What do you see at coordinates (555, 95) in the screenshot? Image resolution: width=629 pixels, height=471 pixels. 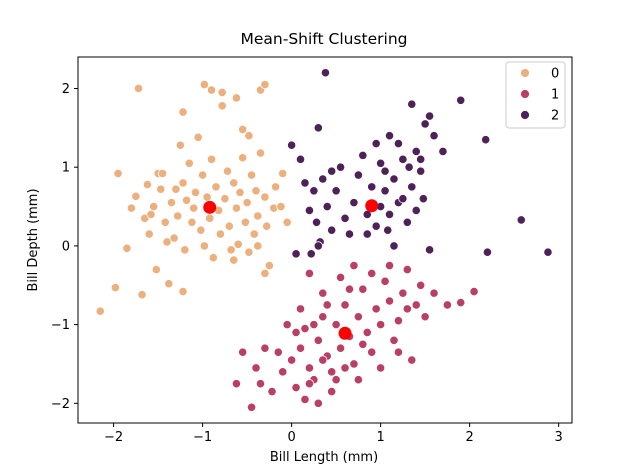 I see `legend-label-1: 1` at bounding box center [555, 95].